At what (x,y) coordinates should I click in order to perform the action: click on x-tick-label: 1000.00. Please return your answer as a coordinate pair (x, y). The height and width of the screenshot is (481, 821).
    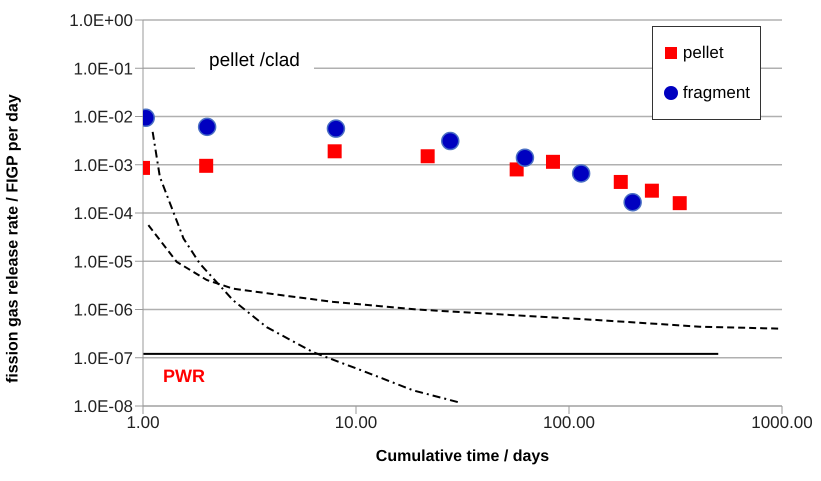
    Looking at the image, I should click on (782, 422).